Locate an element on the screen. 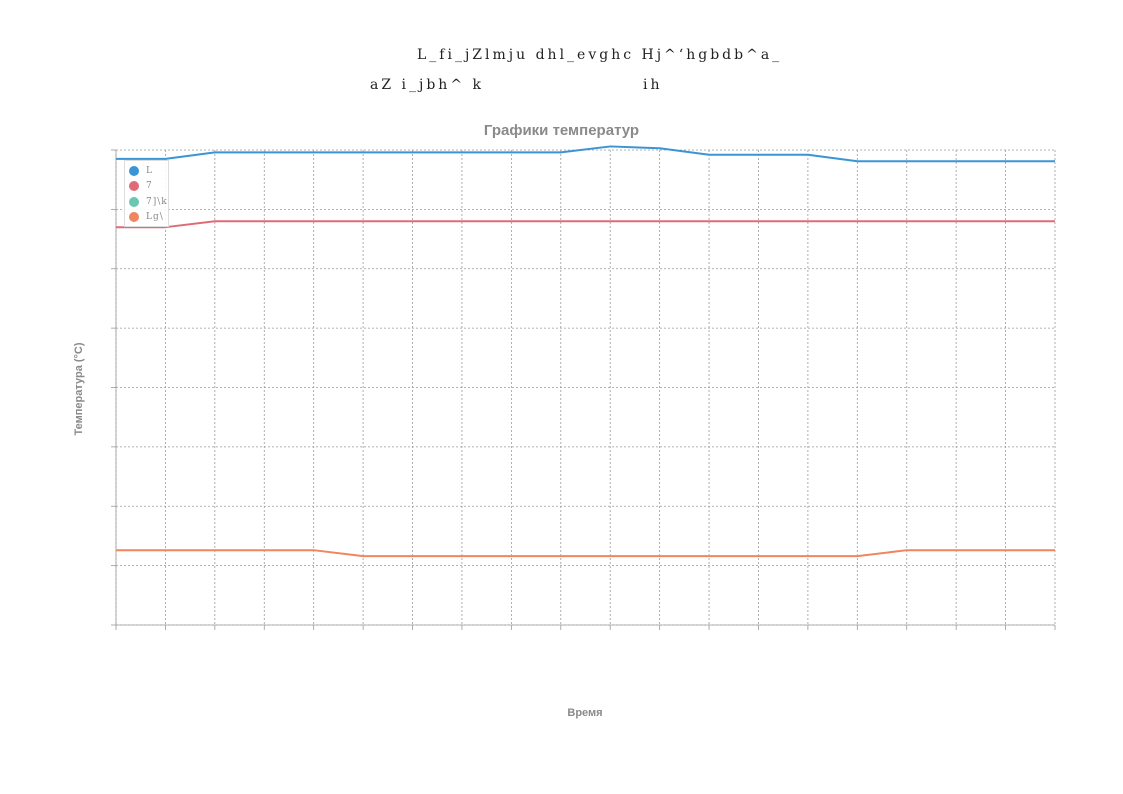 The height and width of the screenshot is (794, 1123). header-period-to: ih is located at coordinates (653, 85).